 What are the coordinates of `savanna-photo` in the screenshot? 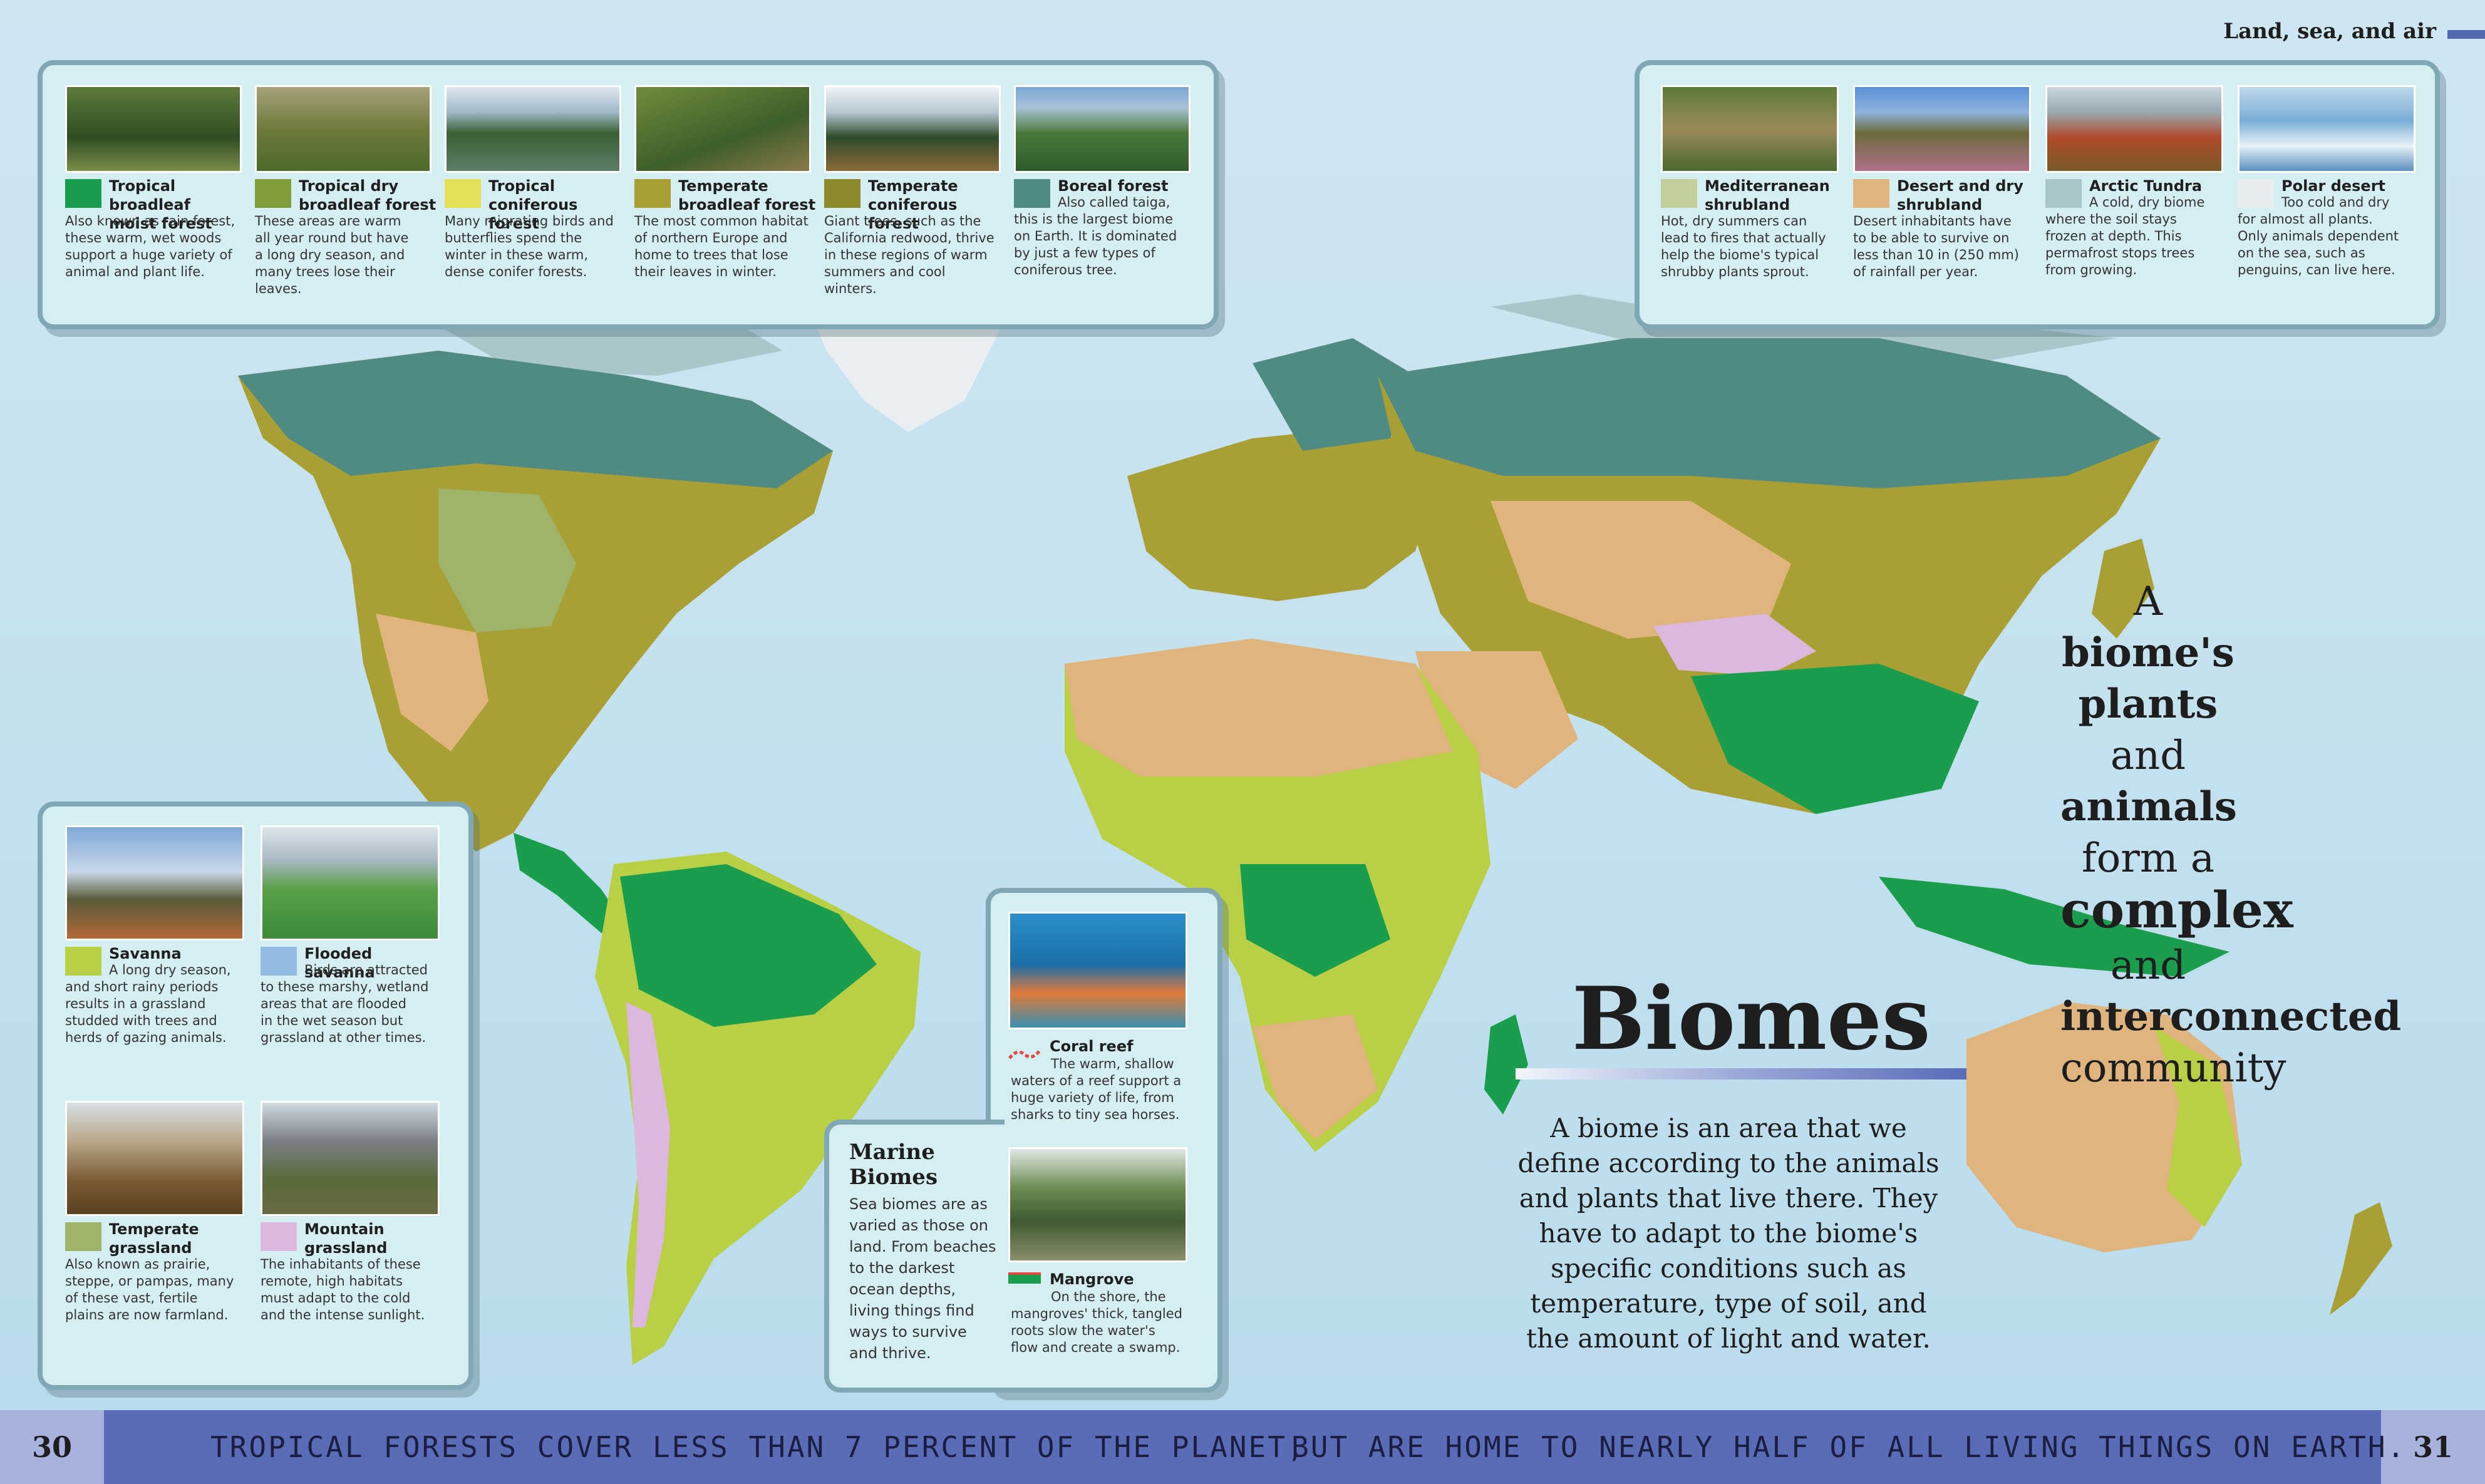 It's located at (154, 882).